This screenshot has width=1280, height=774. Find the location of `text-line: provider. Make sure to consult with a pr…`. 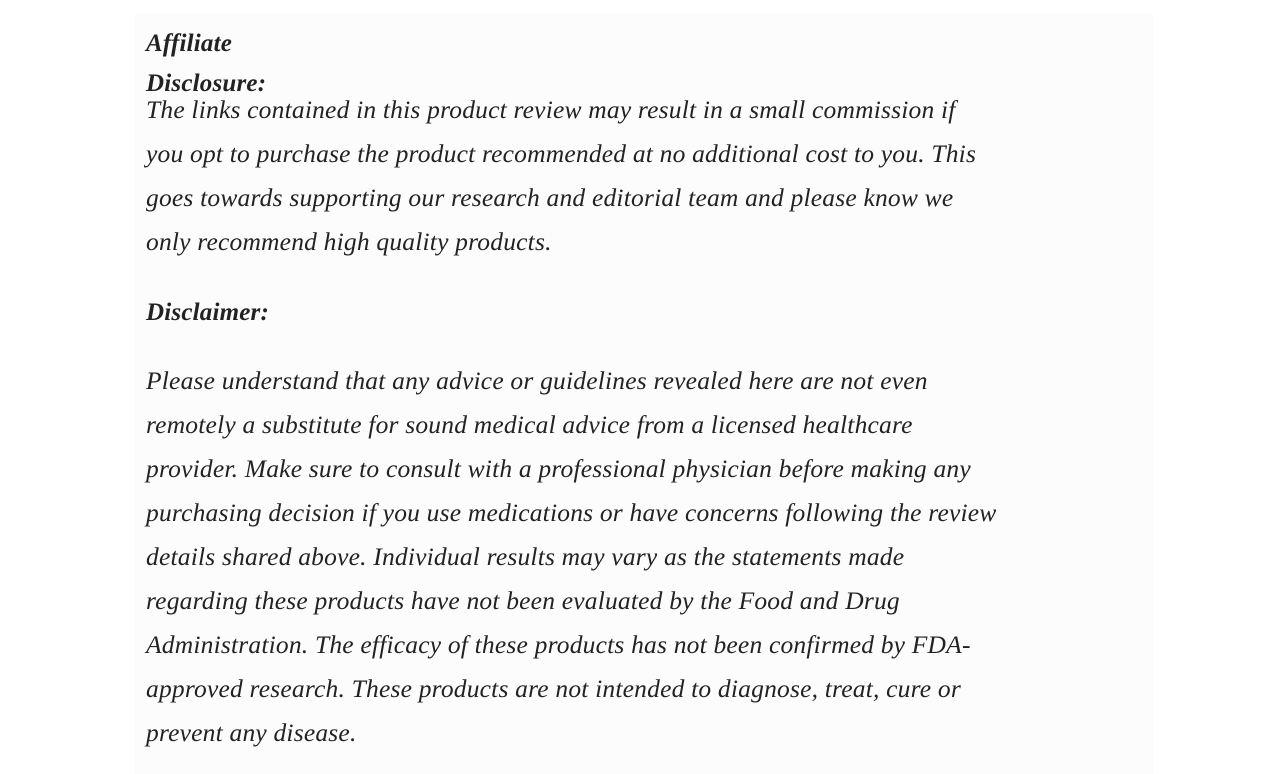

text-line: provider. Make sure to consult with a pr… is located at coordinates (558, 468).